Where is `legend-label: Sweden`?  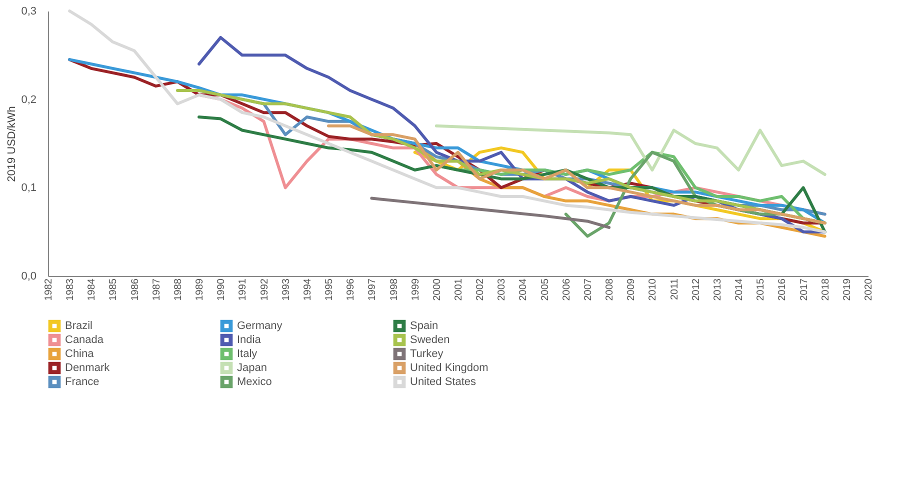
legend-label: Sweden is located at coordinates (430, 340).